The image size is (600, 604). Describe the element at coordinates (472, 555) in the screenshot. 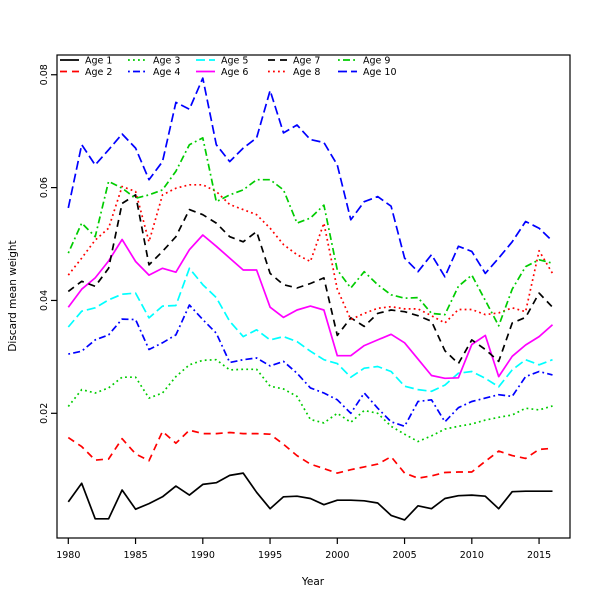

I see `x-tick-label: 2010` at that location.